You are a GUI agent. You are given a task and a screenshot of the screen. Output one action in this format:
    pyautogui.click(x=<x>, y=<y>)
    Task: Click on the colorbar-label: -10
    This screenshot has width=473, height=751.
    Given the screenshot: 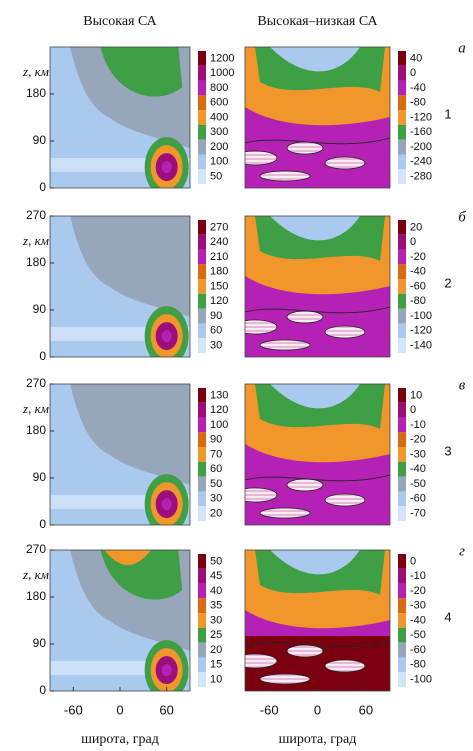 What is the action you would take?
    pyautogui.click(x=418, y=576)
    